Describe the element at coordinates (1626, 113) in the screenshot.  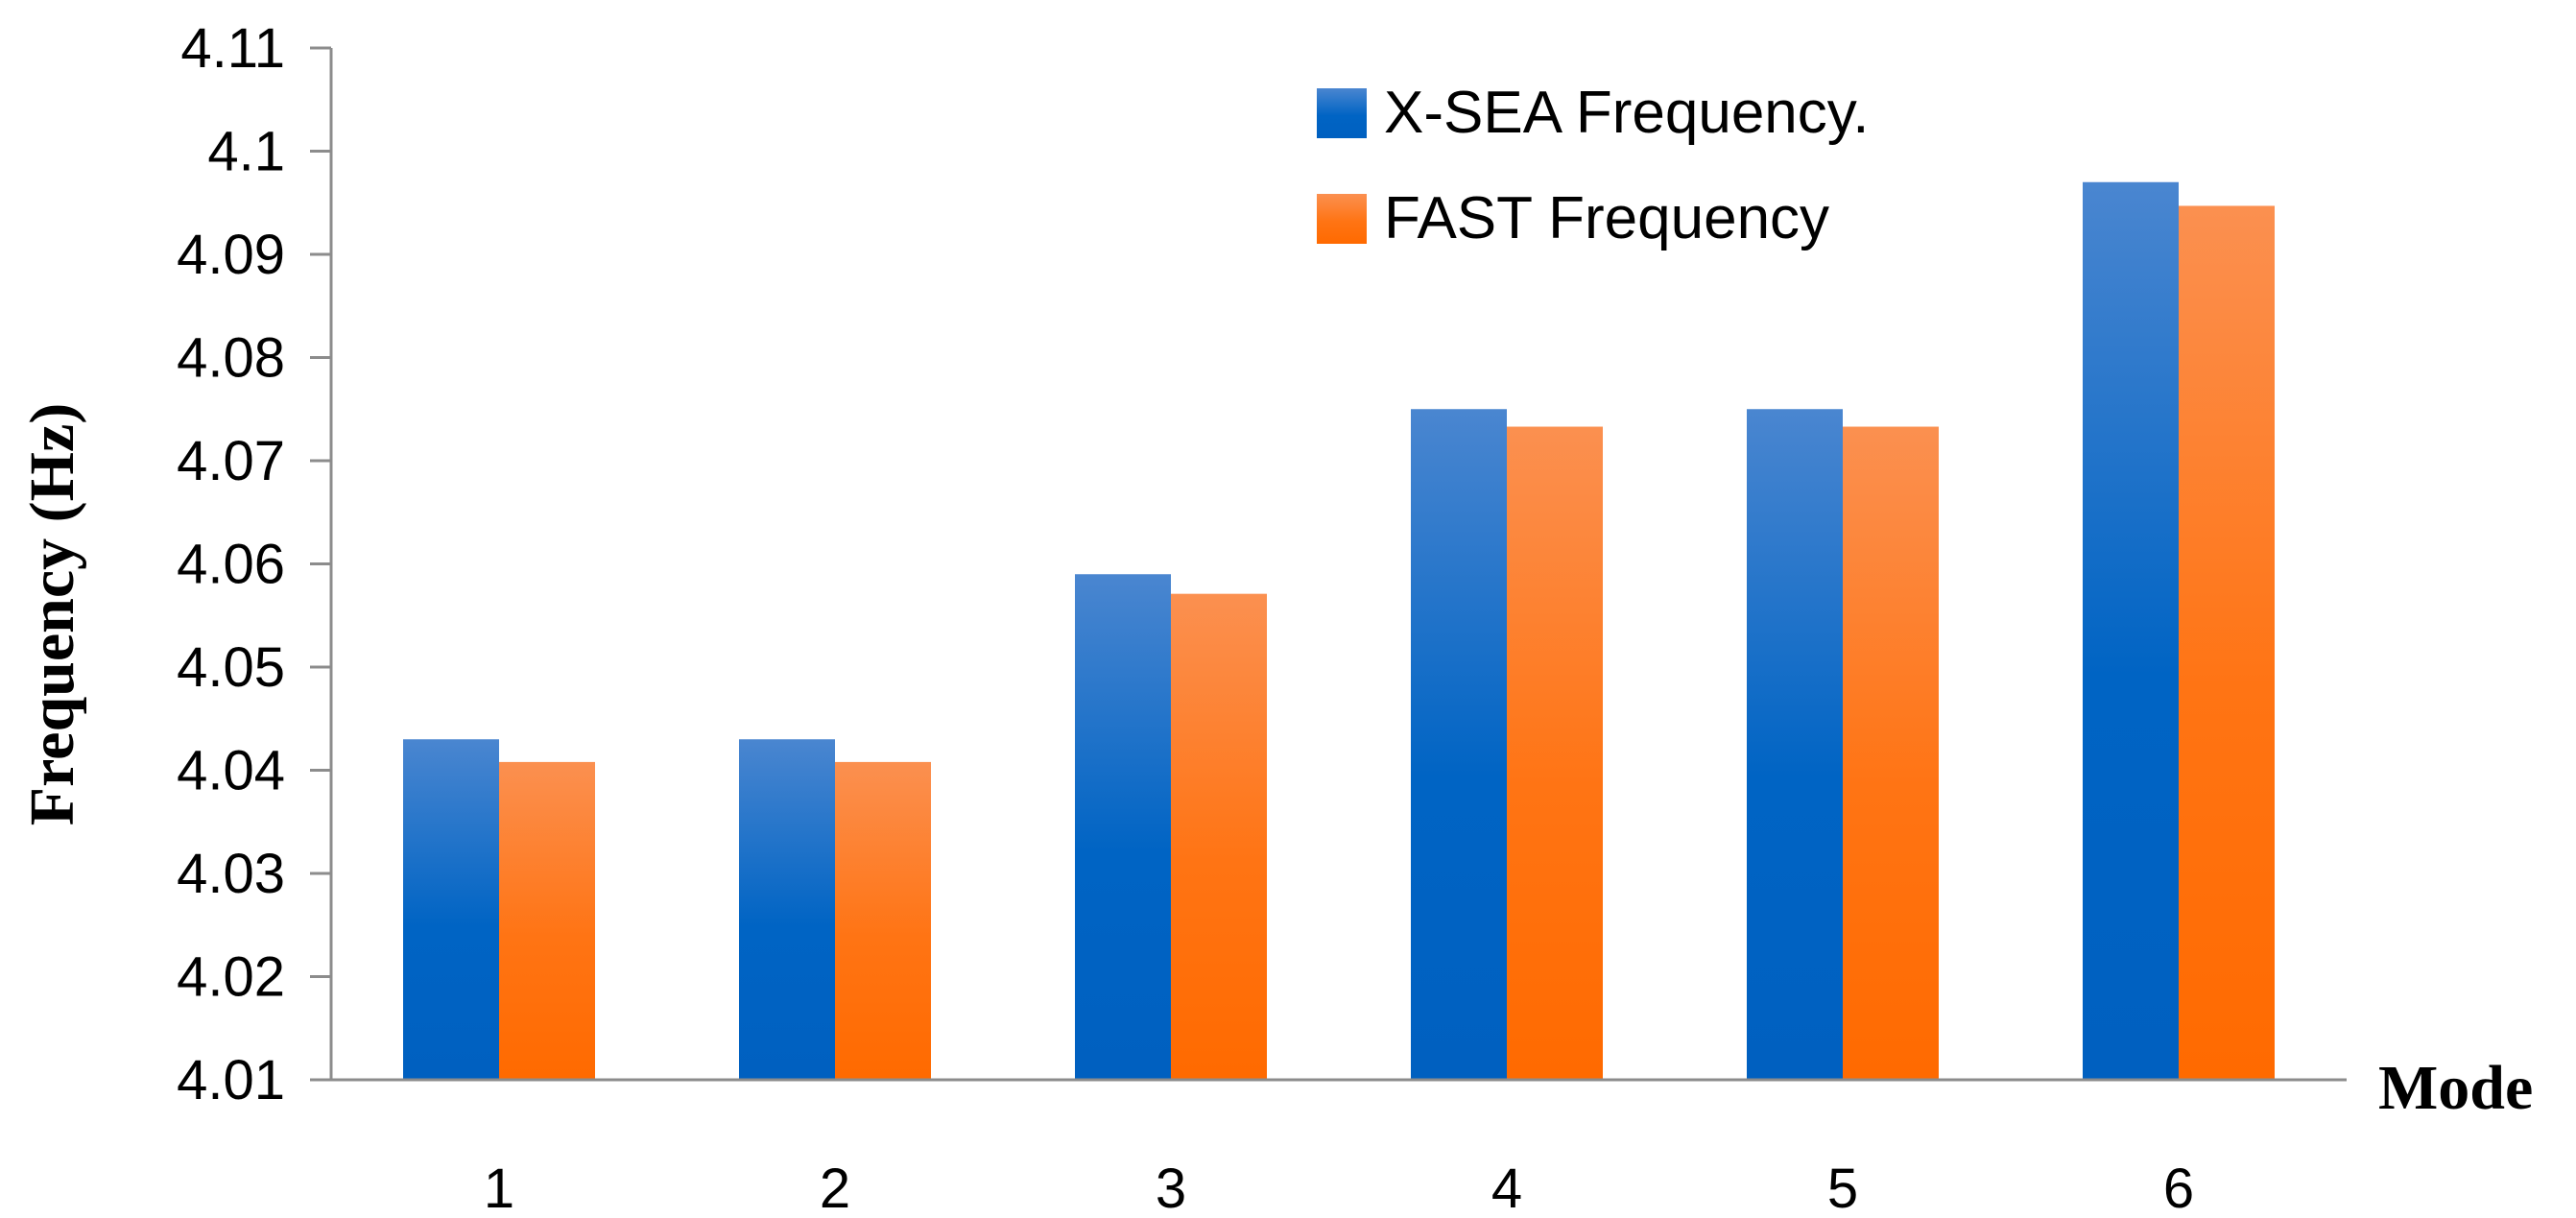
I see `legend-label-xsea: X-SEA Frequency.` at that location.